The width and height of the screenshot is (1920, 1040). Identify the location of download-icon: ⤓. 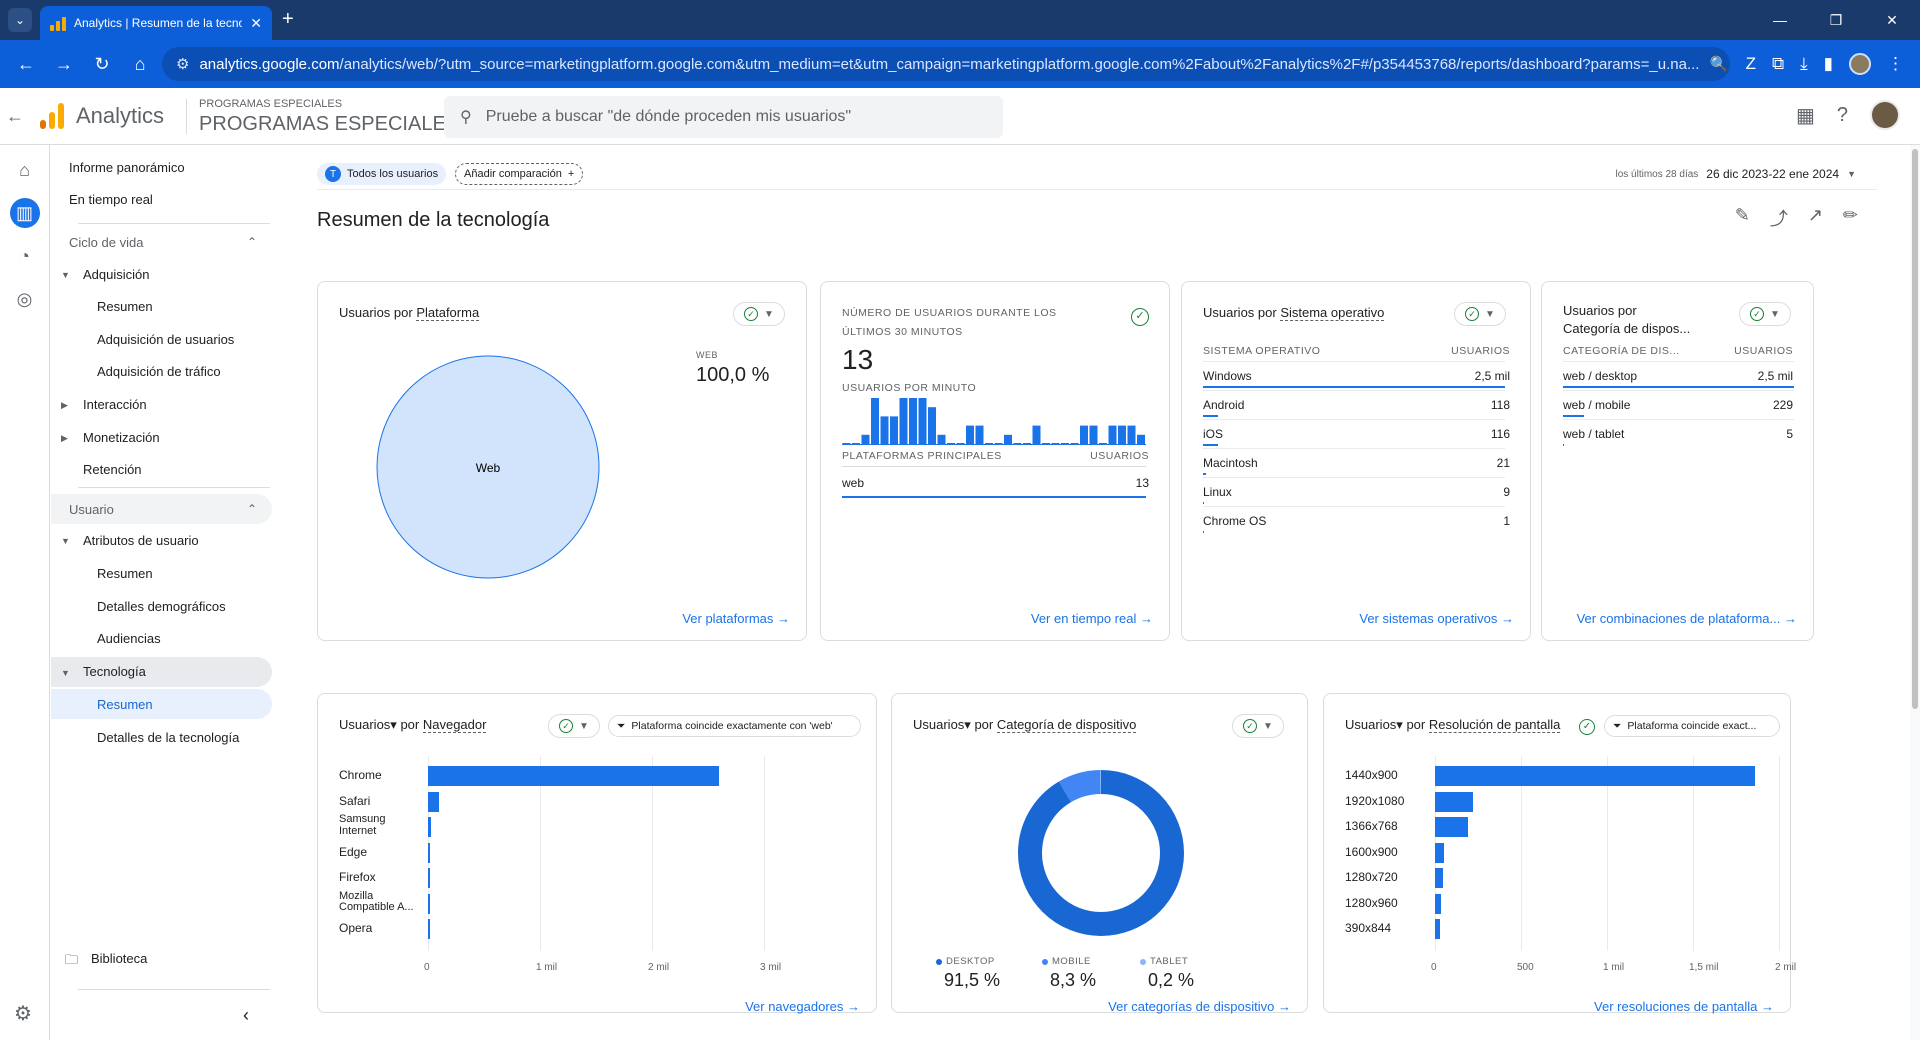
(1804, 63).